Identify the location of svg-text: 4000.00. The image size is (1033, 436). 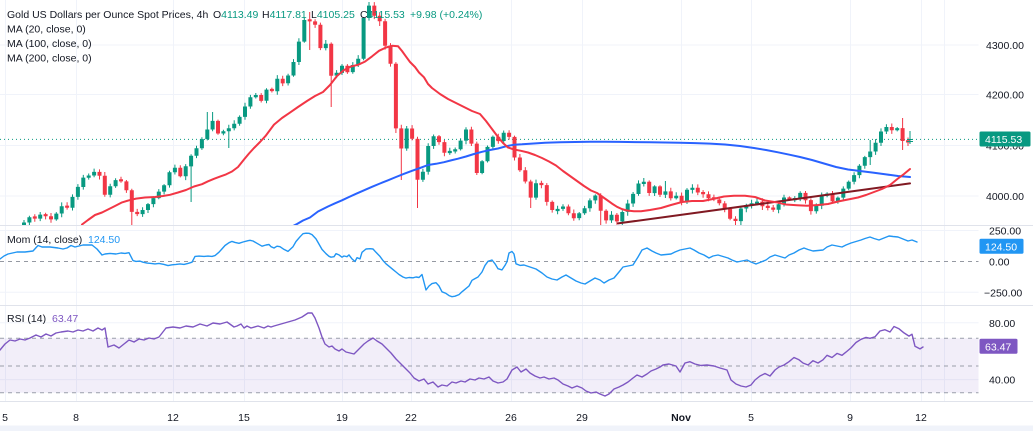
(1005, 197).